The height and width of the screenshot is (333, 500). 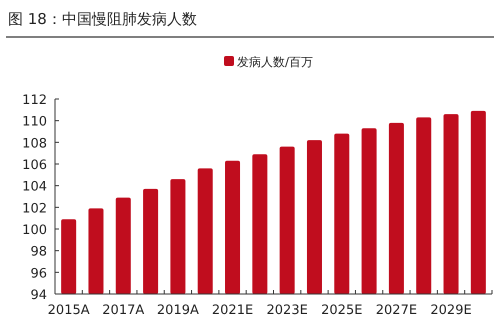 What do you see at coordinates (34, 122) in the screenshot?
I see `y-tick-label: 110` at bounding box center [34, 122].